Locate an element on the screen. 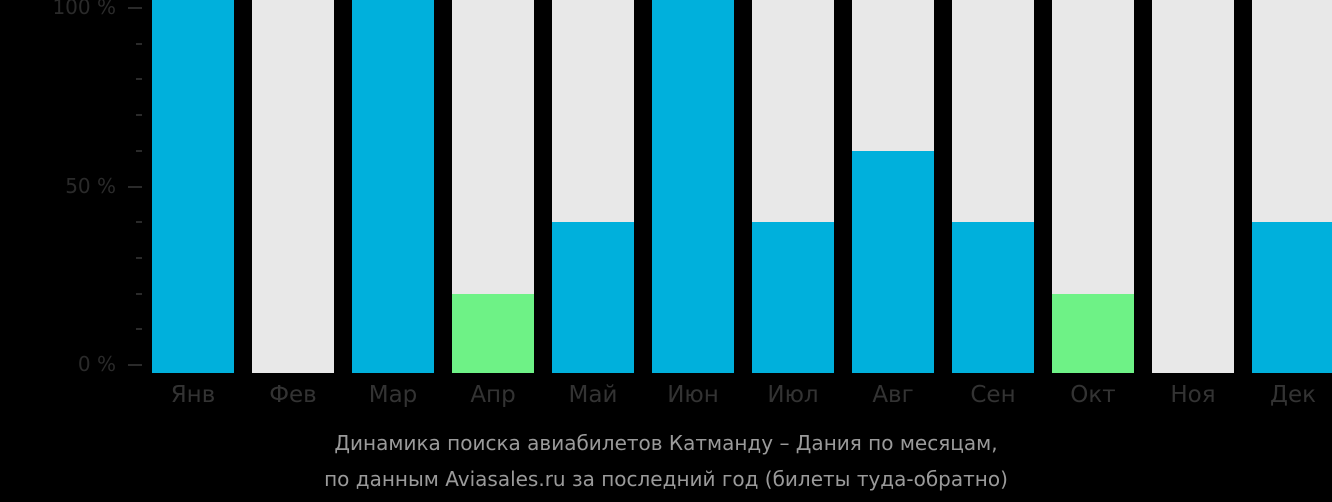 Image resolution: width=1332 pixels, height=502 pixels. x-axis-label: Авг is located at coordinates (893, 395).